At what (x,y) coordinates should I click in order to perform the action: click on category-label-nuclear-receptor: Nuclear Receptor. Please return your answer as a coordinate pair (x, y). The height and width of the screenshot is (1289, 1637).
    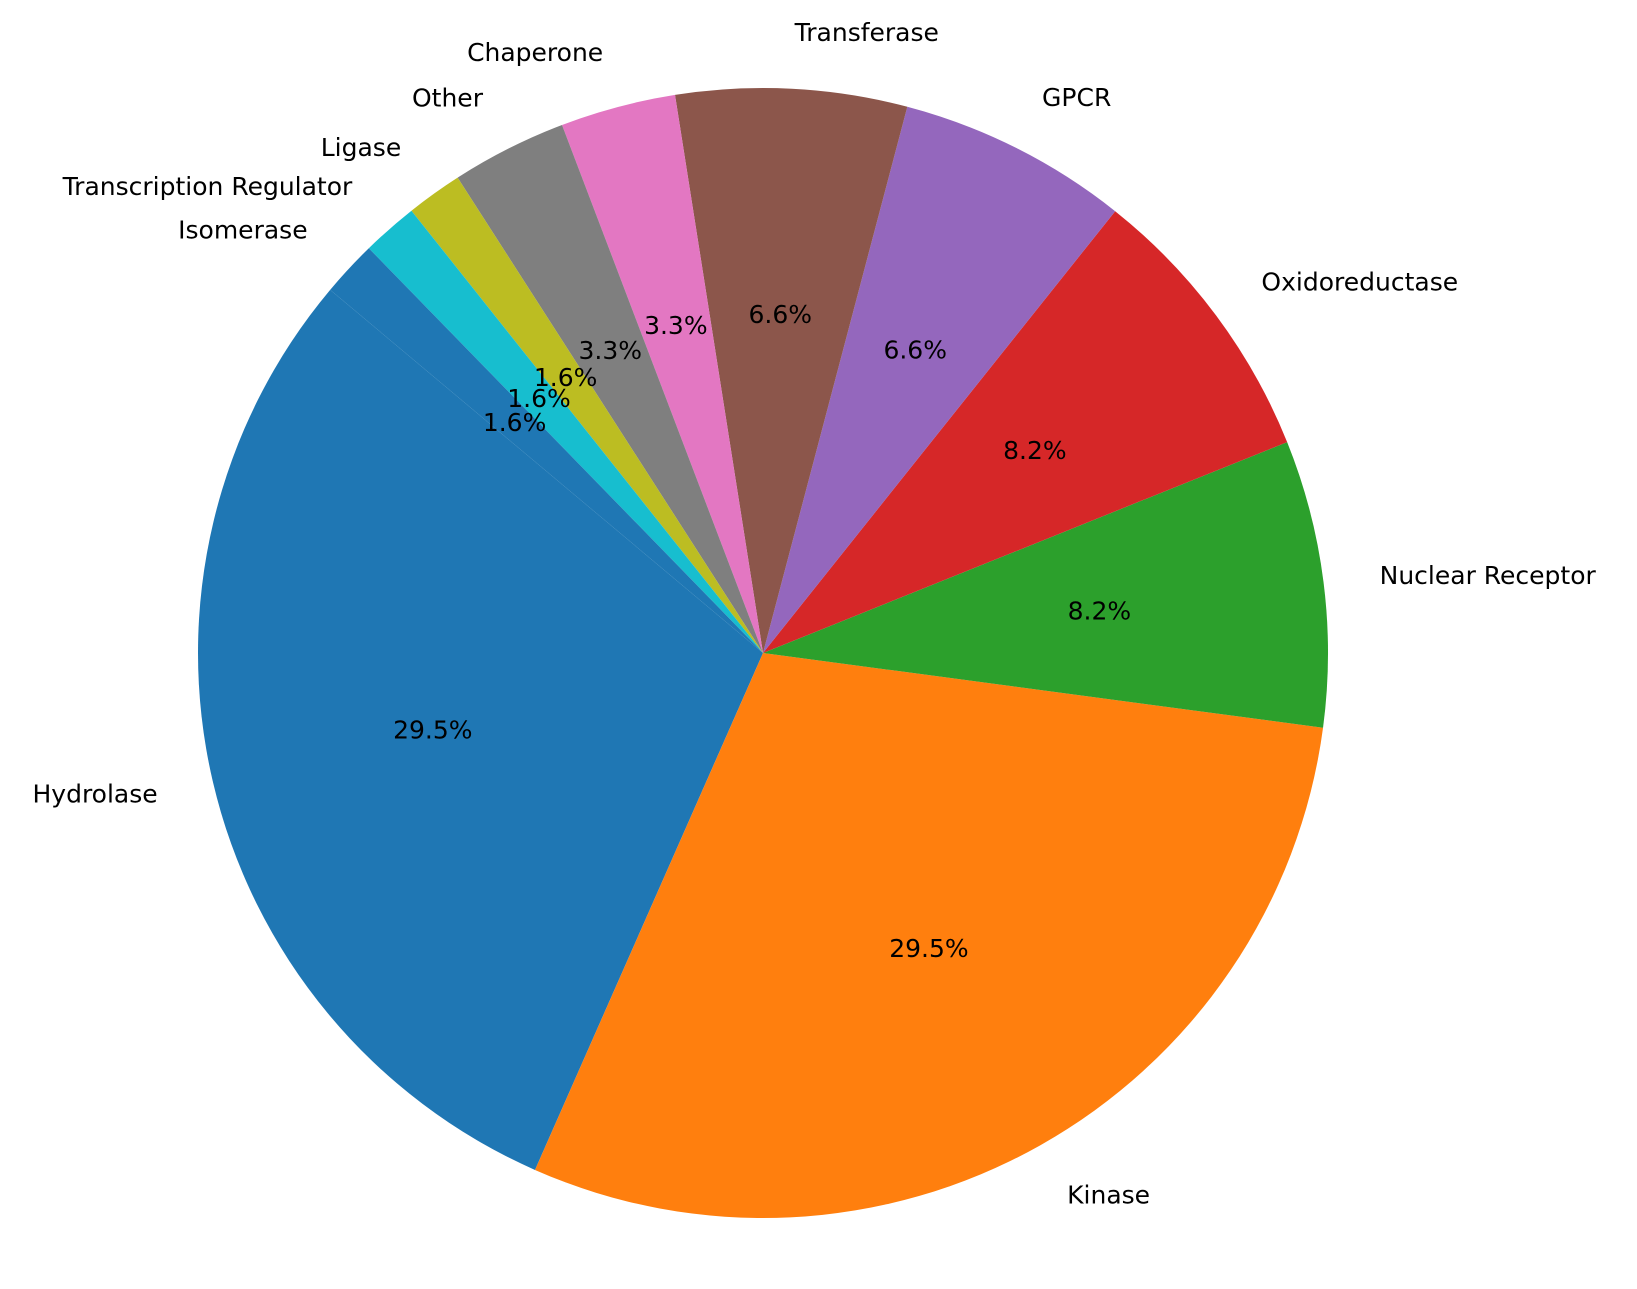
    Looking at the image, I should click on (1488, 575).